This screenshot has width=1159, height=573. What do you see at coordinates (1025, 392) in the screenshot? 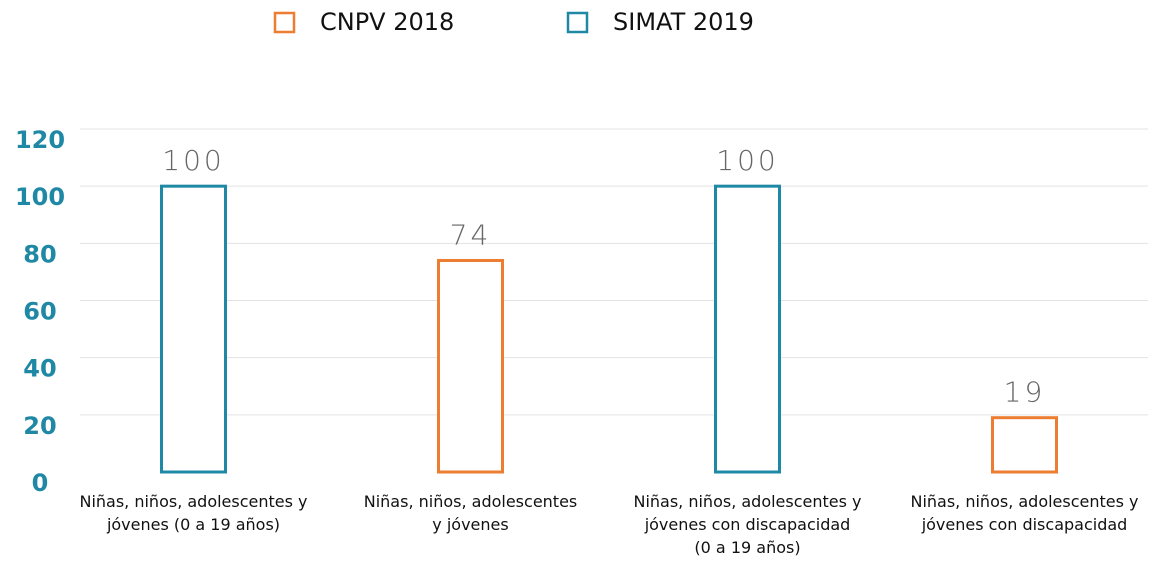
I see `data-label: 19` at bounding box center [1025, 392].